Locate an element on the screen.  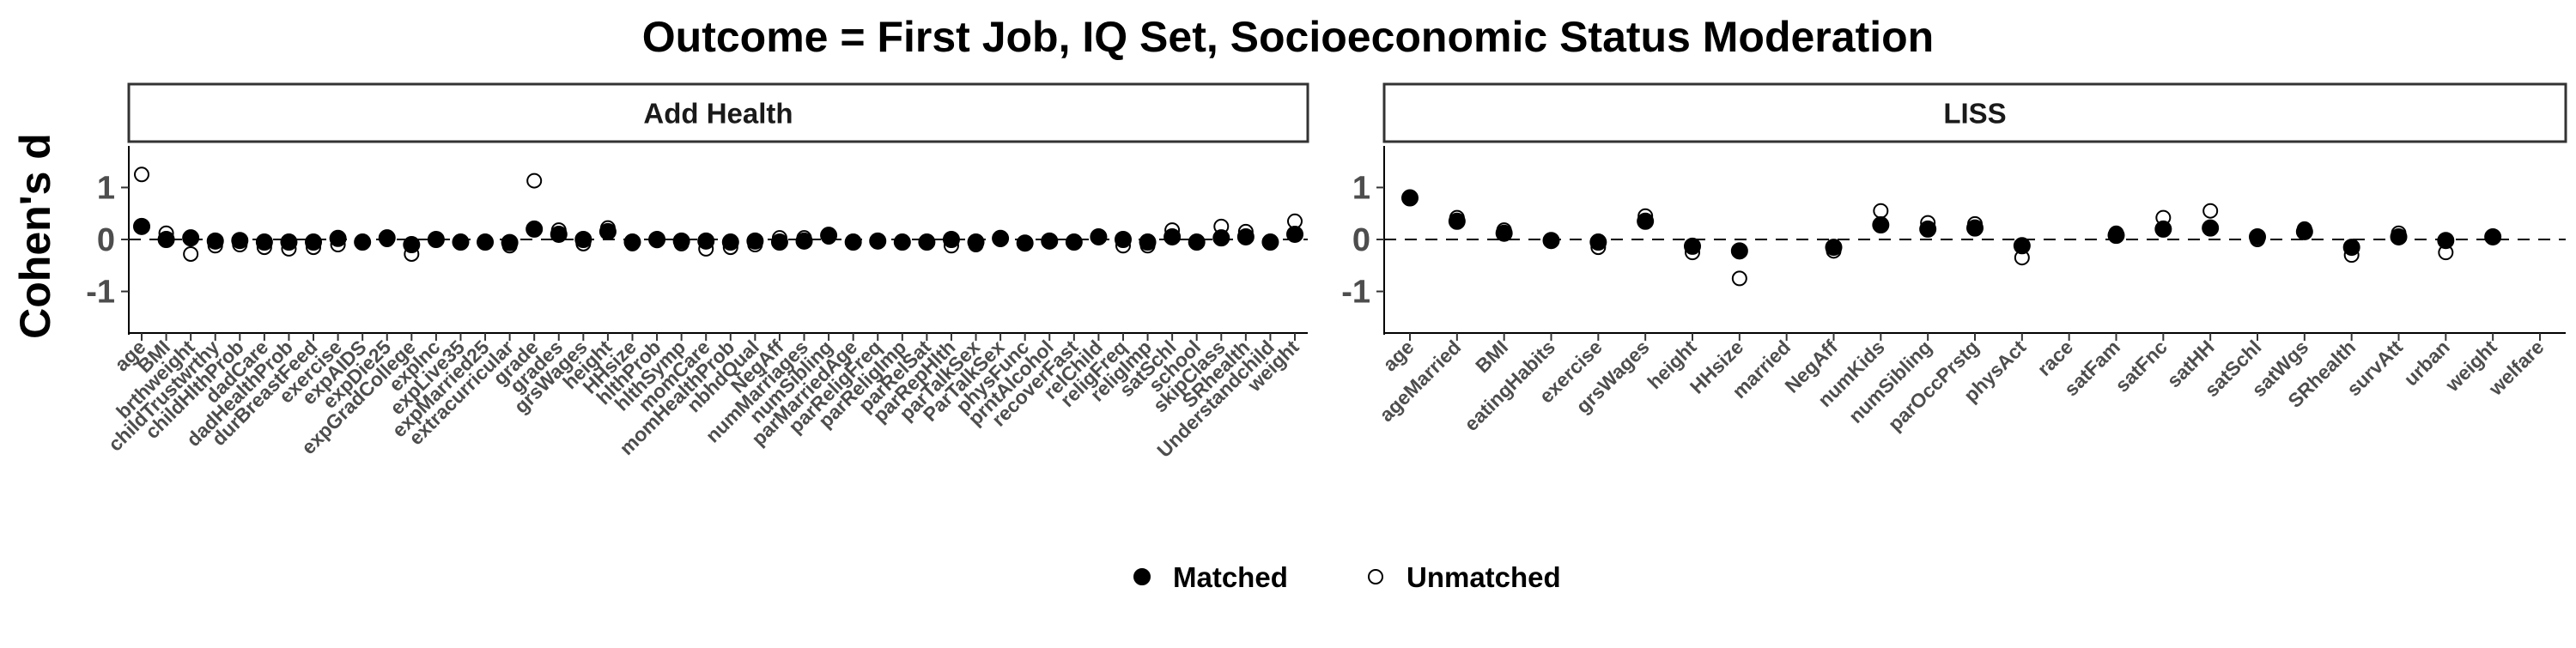
x-tick-label: satFnc is located at coordinates (2141, 366).